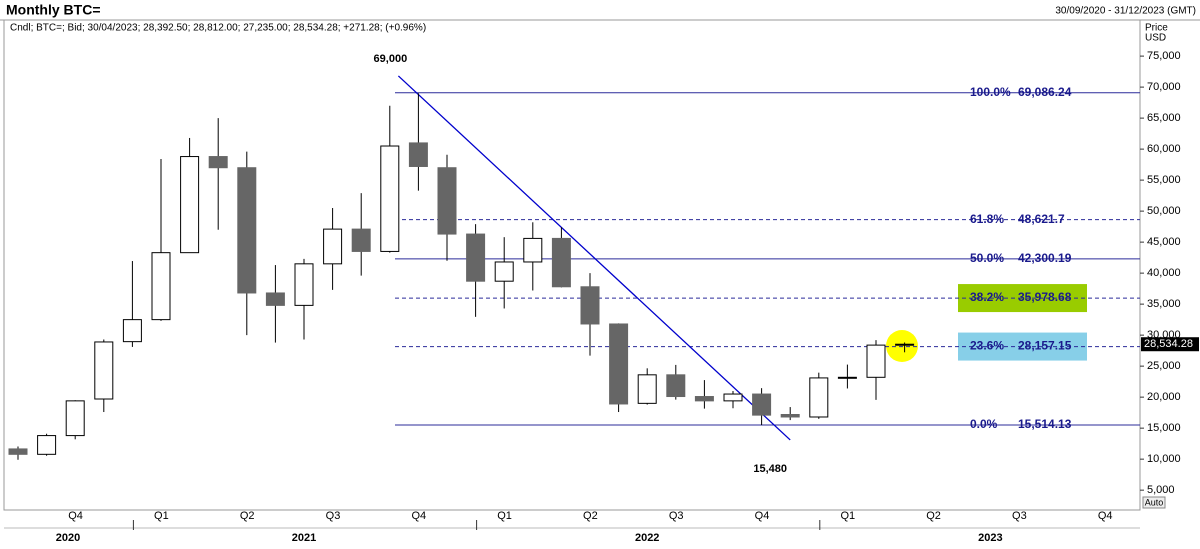 The height and width of the screenshot is (549, 1200). What do you see at coordinates (1164, 87) in the screenshot?
I see `y-tick-label: 70,000` at bounding box center [1164, 87].